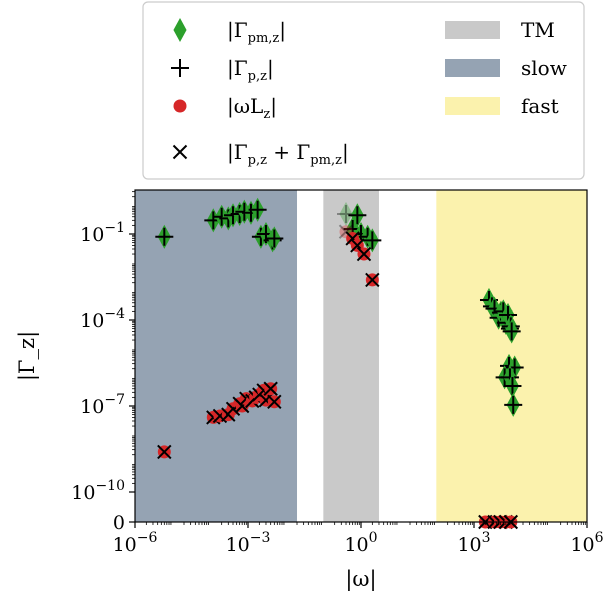  Describe the element at coordinates (538, 30) in the screenshot. I see `legend-label-TM: TM` at that location.